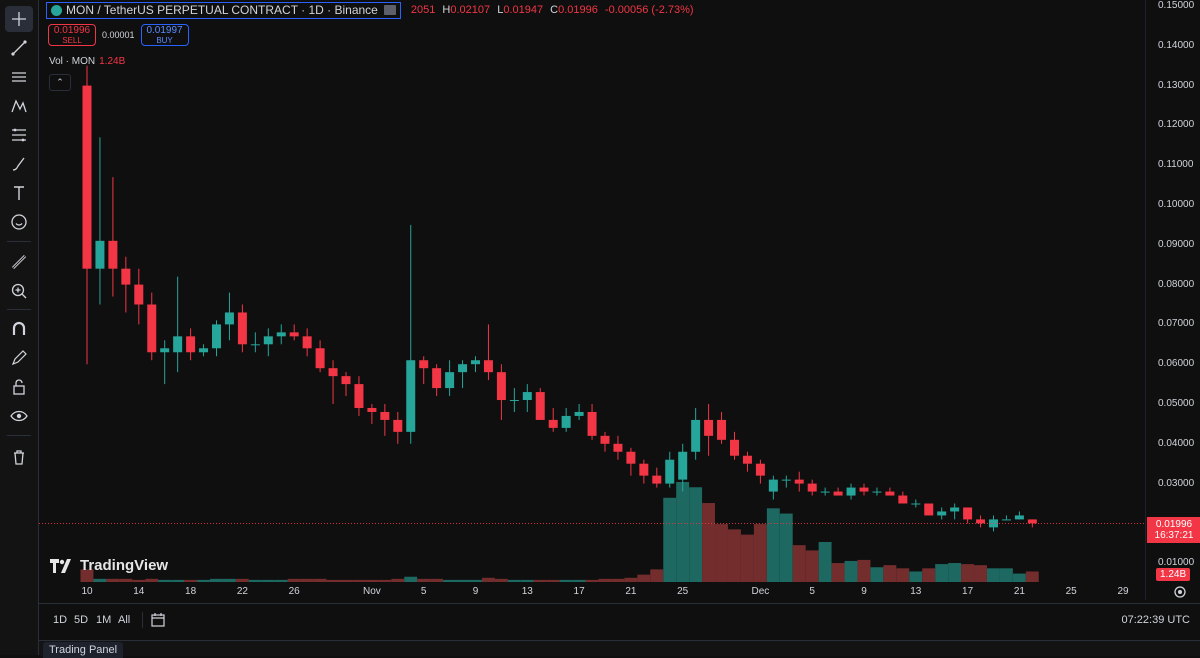 This screenshot has height=658, width=1200. I want to click on range-1m-button: 1M, so click(104, 620).